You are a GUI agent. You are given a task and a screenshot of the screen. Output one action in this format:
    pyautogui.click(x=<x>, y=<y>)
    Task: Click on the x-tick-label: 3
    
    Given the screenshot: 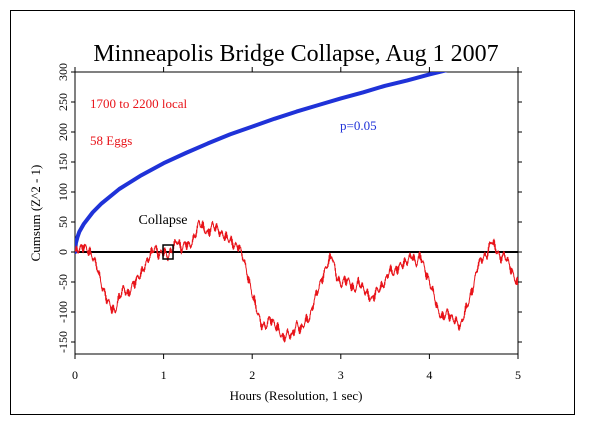 What is the action you would take?
    pyautogui.click(x=341, y=375)
    